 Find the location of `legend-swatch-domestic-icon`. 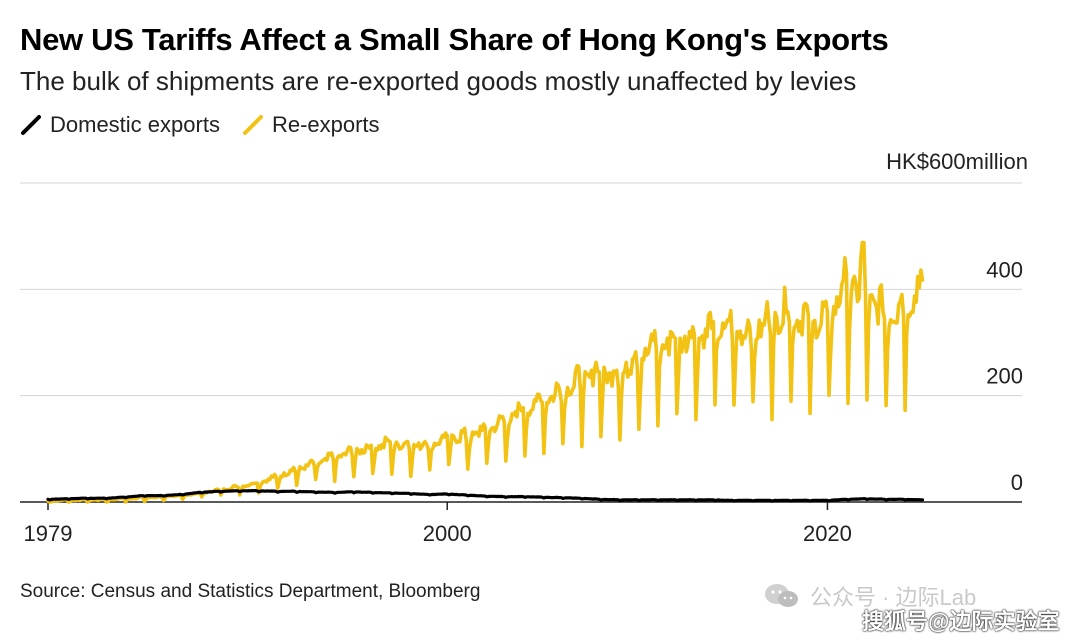

legend-swatch-domestic-icon is located at coordinates (31, 125).